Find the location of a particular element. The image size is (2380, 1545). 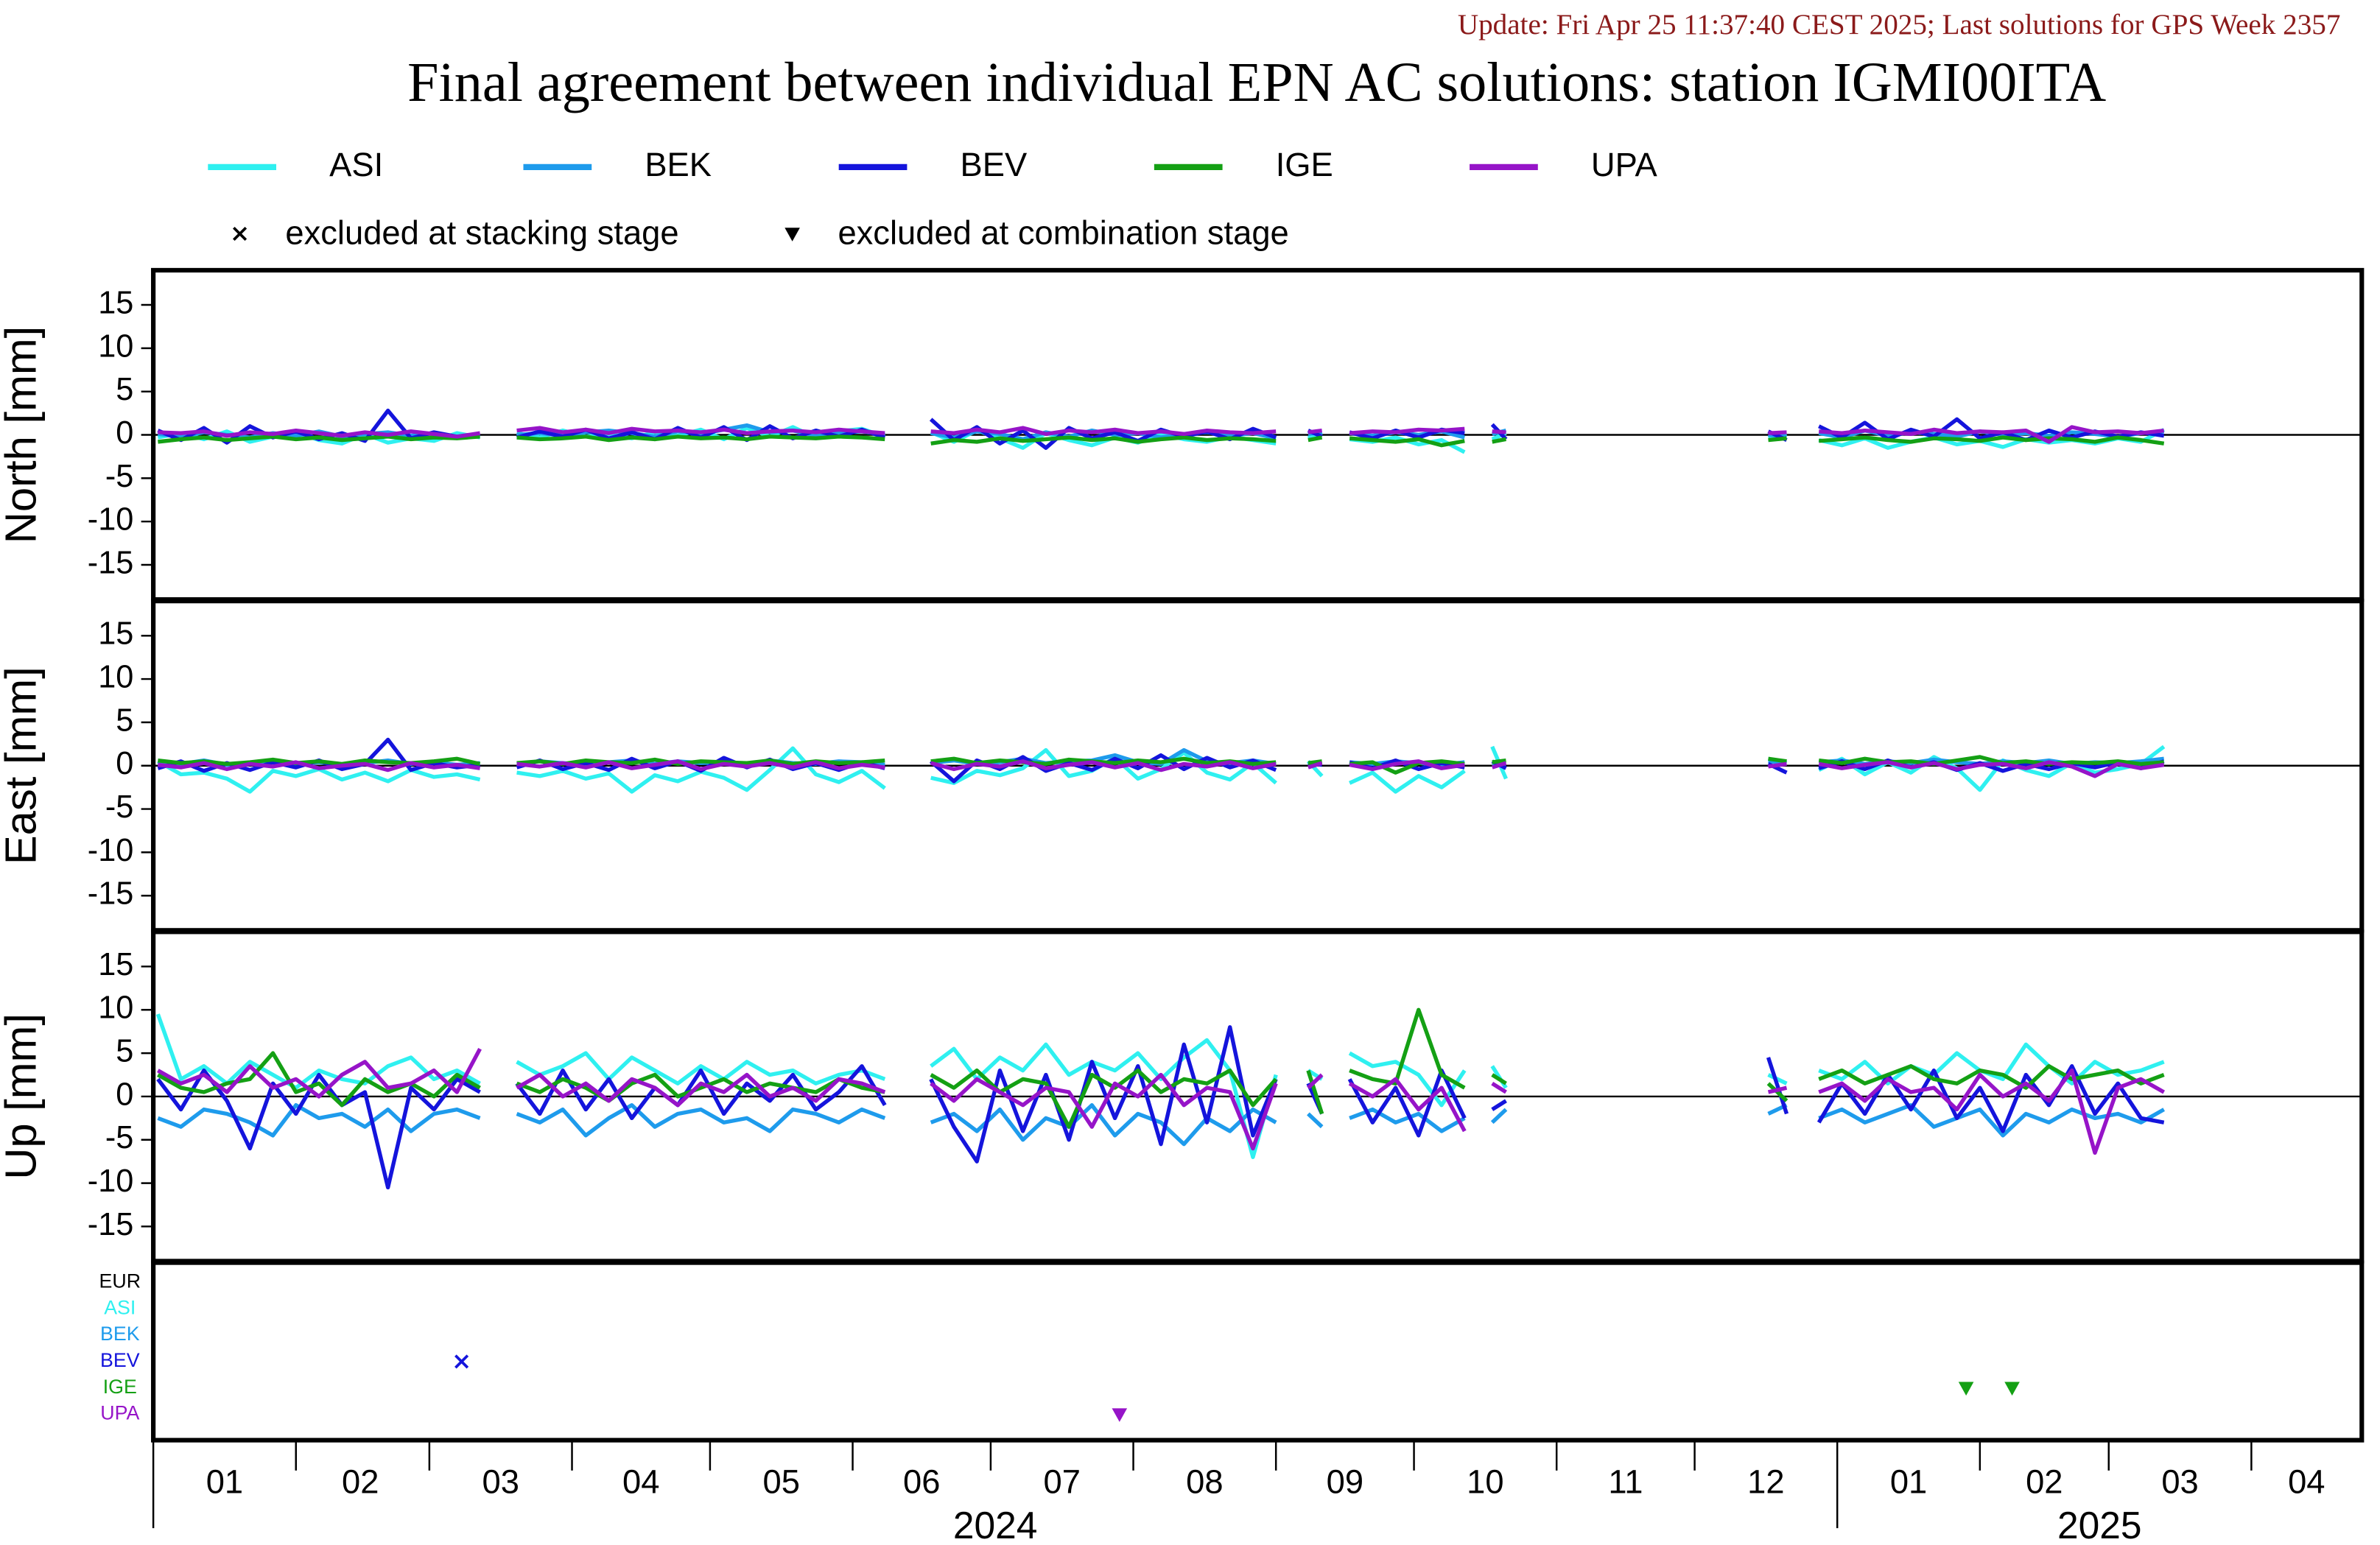

row-label: BEK is located at coordinates (120, 1334).